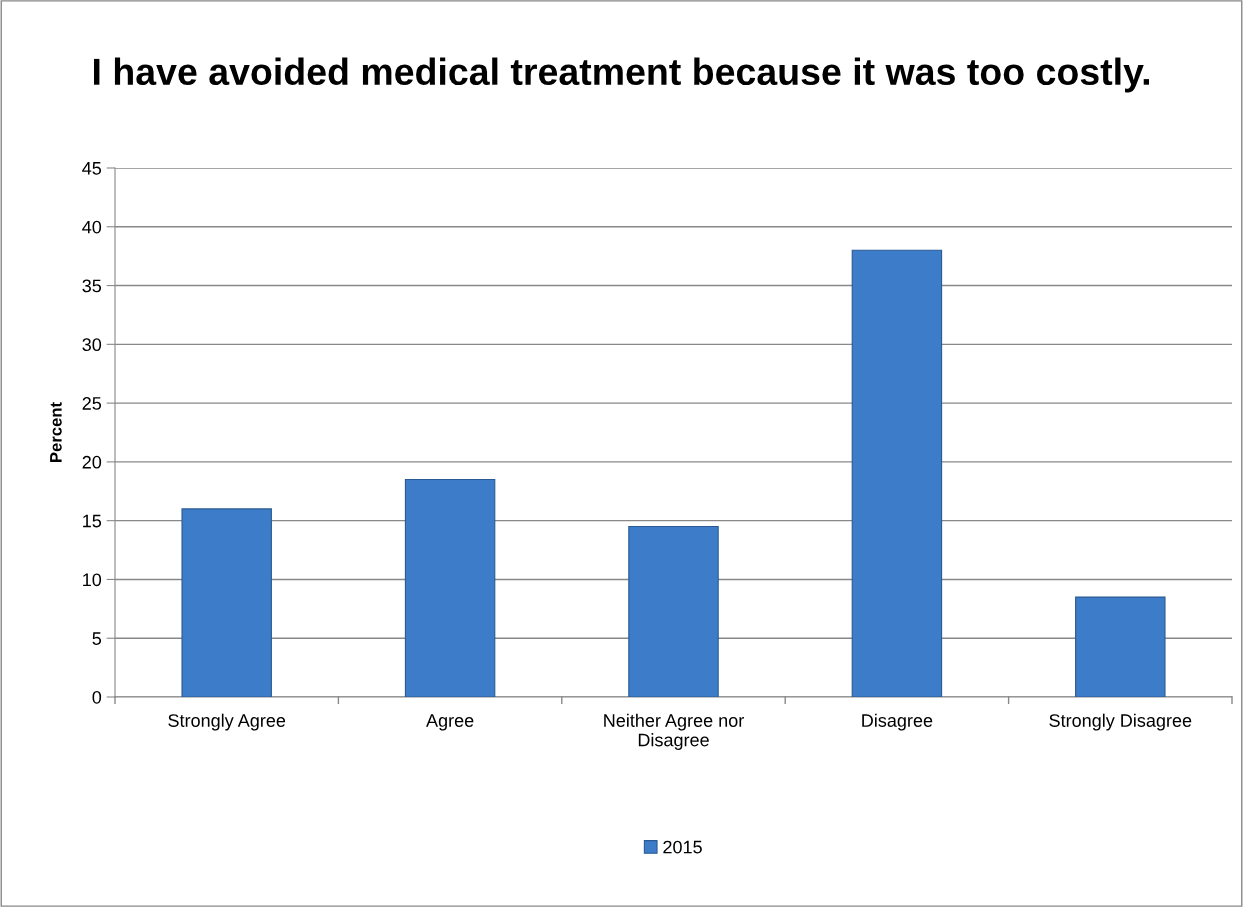 The image size is (1243, 907). Describe the element at coordinates (450, 722) in the screenshot. I see `x-tick-label: Agree` at that location.